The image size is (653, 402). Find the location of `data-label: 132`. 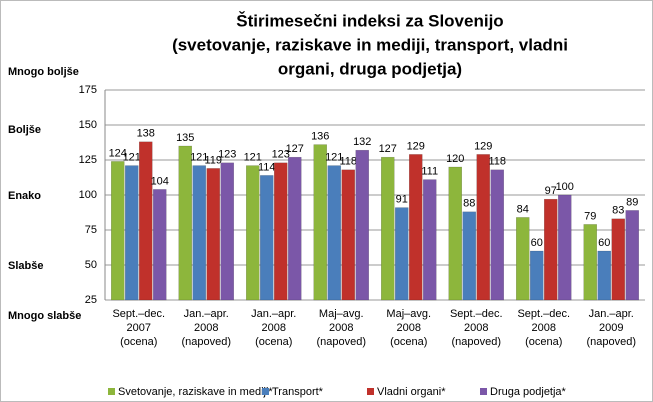

data-label: 132 is located at coordinates (362, 142).